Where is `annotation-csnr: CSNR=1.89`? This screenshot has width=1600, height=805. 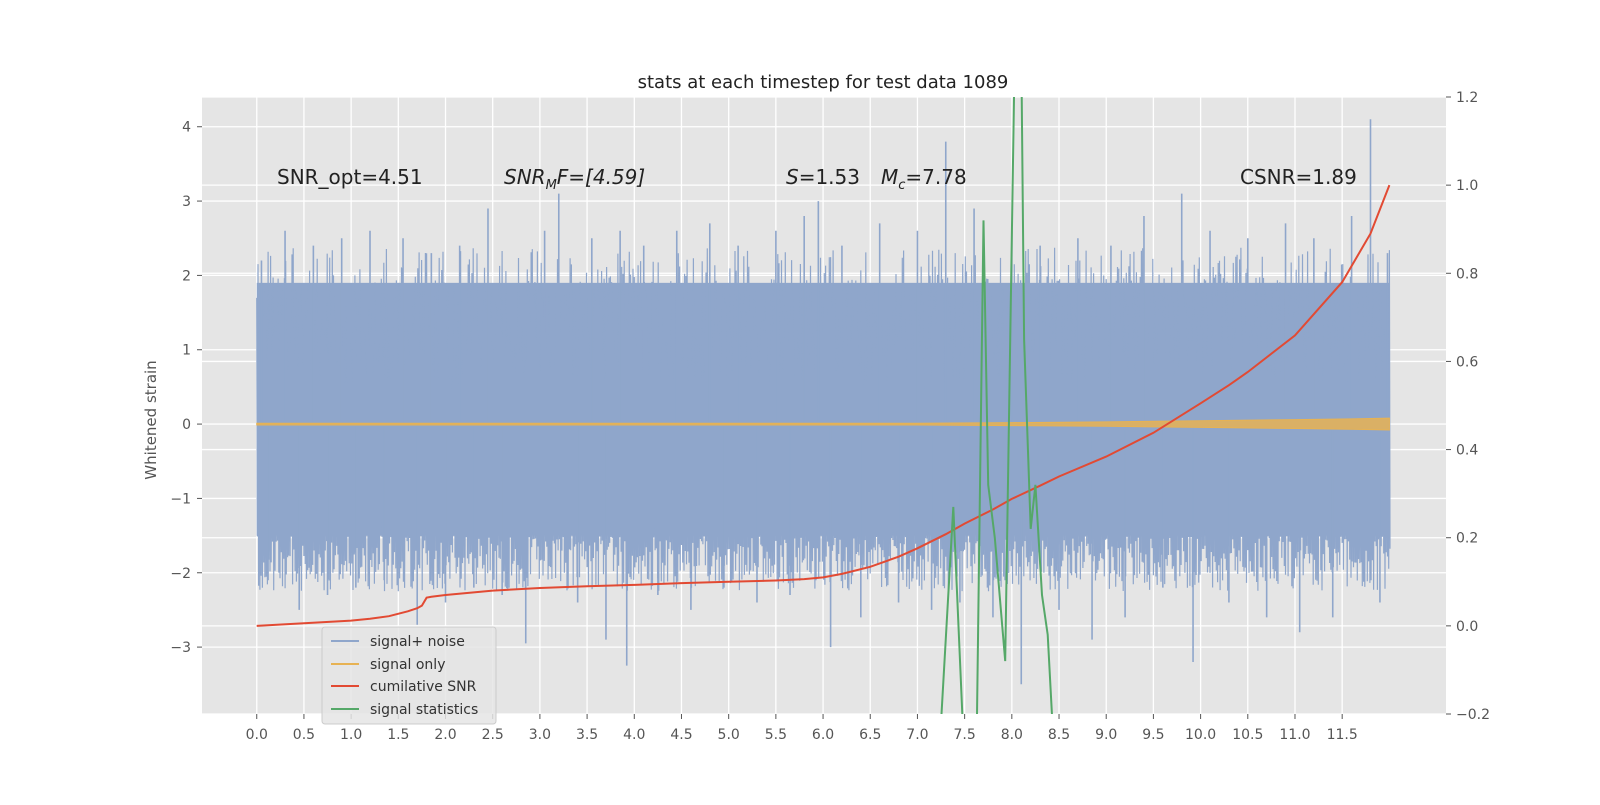 annotation-csnr: CSNR=1.89 is located at coordinates (1298, 177).